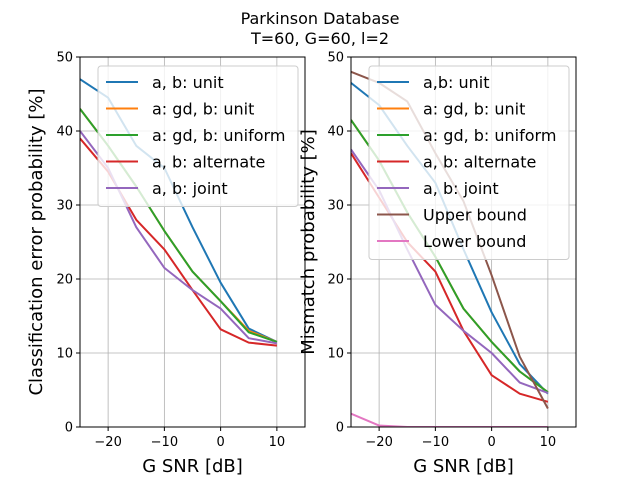 This screenshot has height=480, width=640. What do you see at coordinates (188, 82) in the screenshot?
I see `legend-label: a, b: unit` at bounding box center [188, 82].